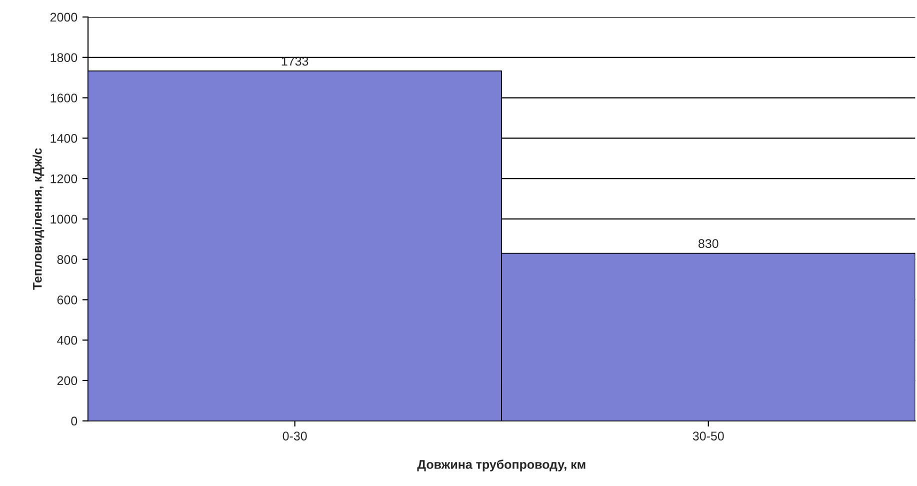 The width and height of the screenshot is (917, 486). I want to click on data-label: 1733, so click(295, 61).